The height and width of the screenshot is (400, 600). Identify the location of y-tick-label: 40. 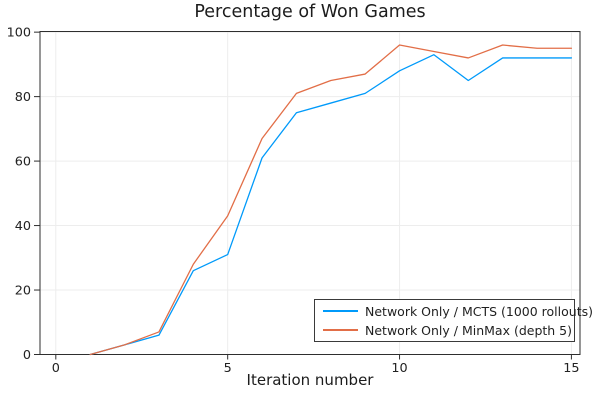
(23, 226).